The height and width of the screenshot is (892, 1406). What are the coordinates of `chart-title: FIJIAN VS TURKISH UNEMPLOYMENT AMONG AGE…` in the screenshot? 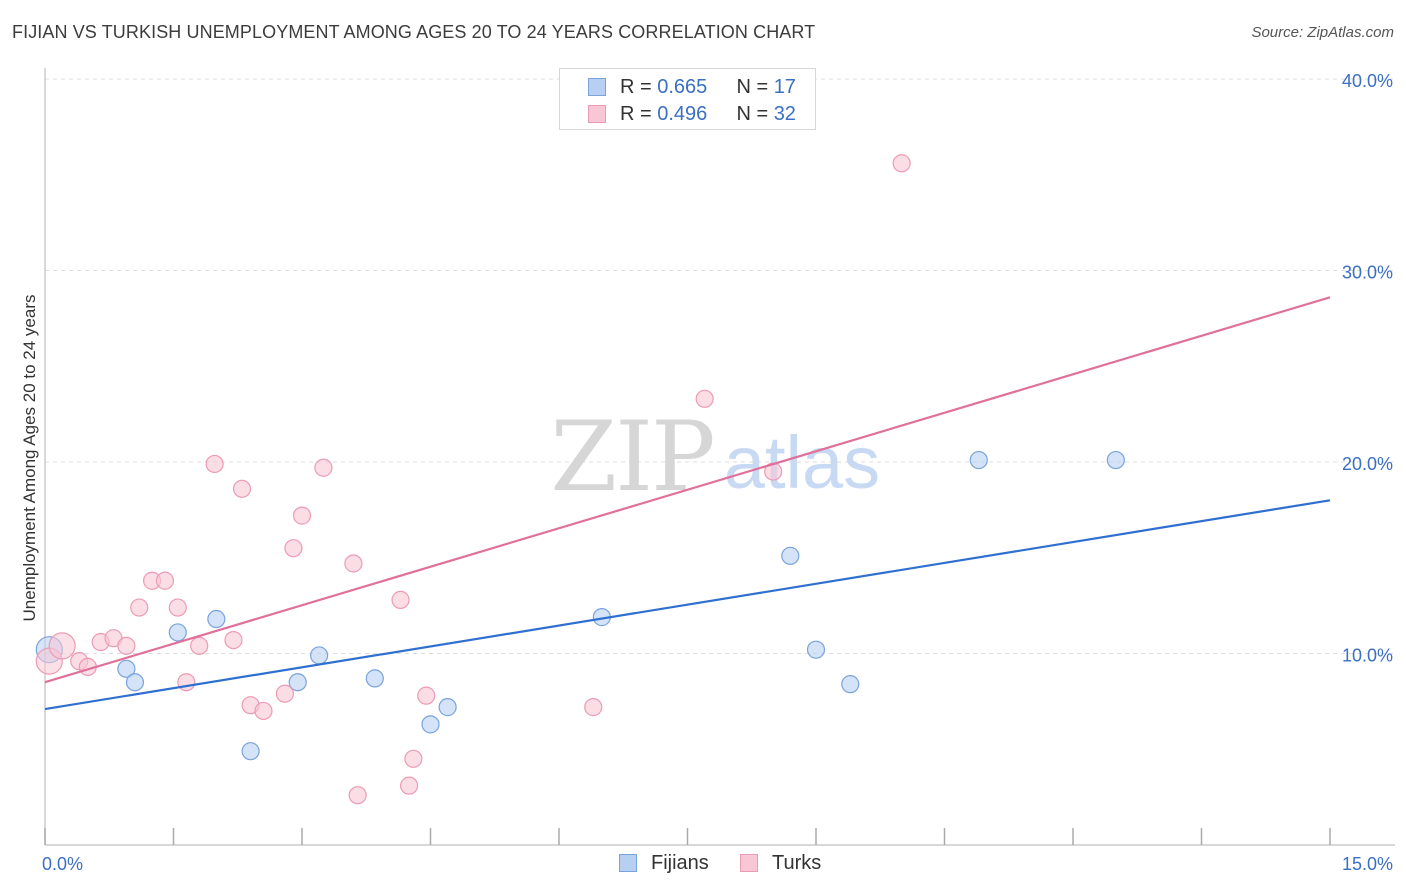 It's located at (414, 32).